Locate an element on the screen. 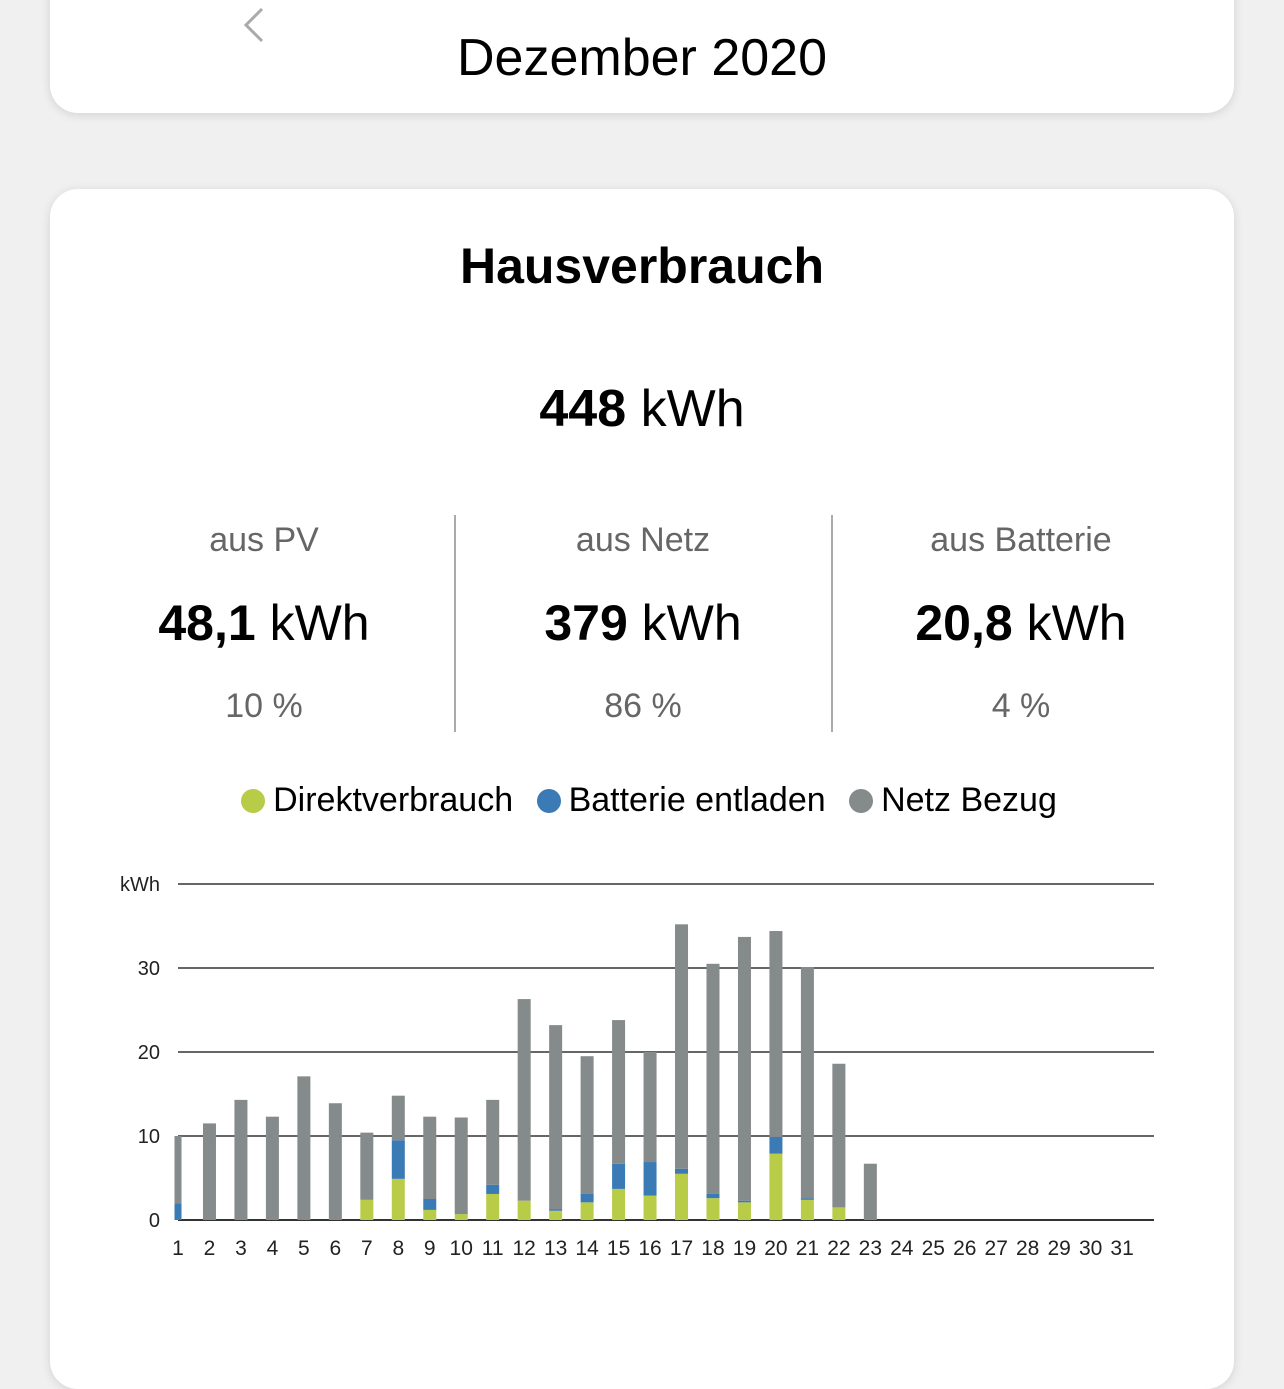 This screenshot has width=1284, height=1389. column-battery: aus Batterie 20,8 kWh 4 % is located at coordinates (1021, 620).